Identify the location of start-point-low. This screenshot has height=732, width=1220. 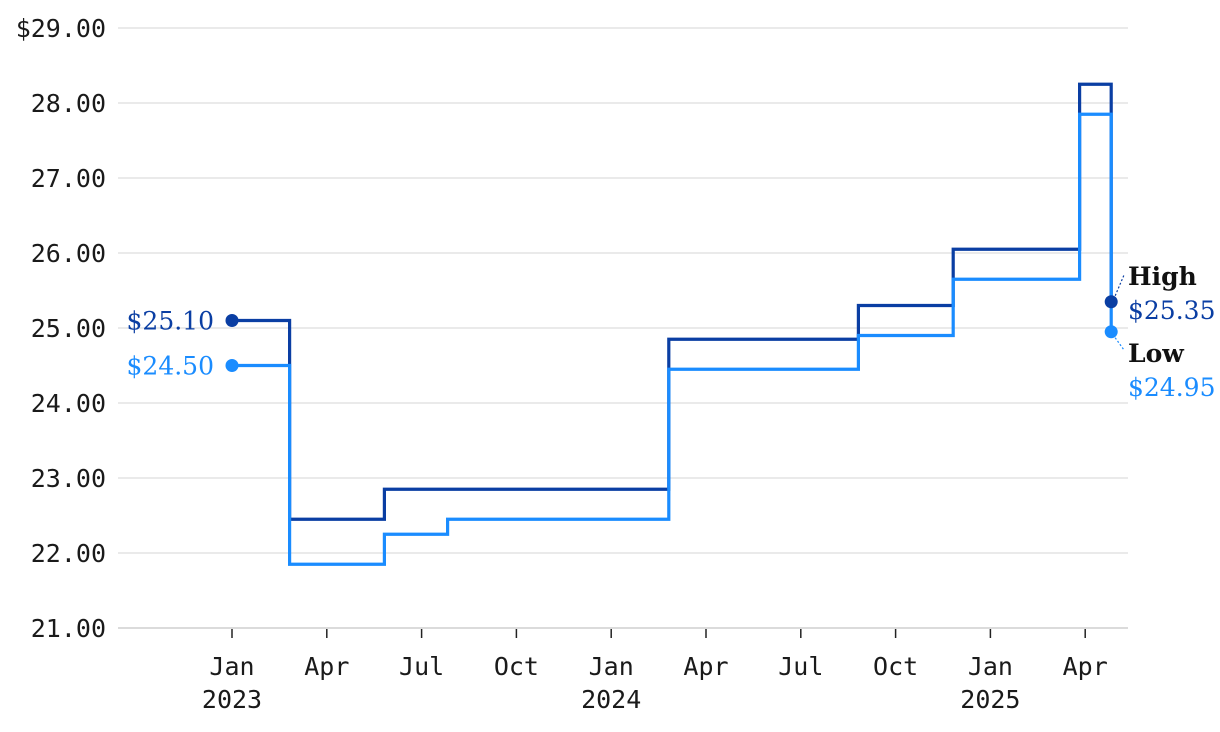
(232, 365).